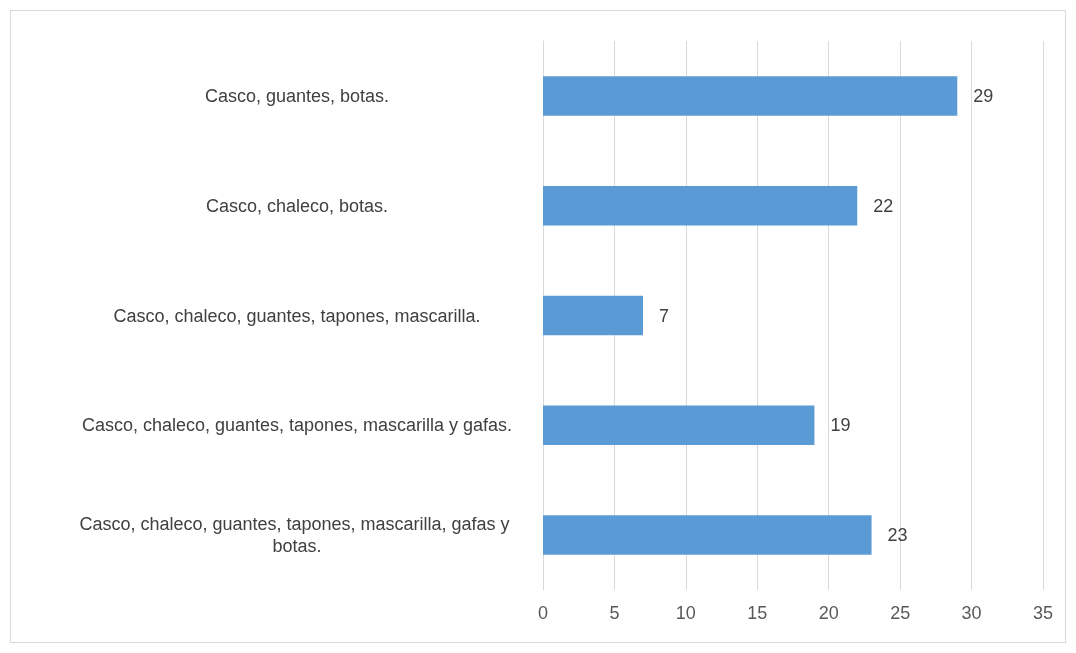 The image size is (1076, 653). Describe the element at coordinates (664, 315) in the screenshot. I see `data-label: 7` at that location.